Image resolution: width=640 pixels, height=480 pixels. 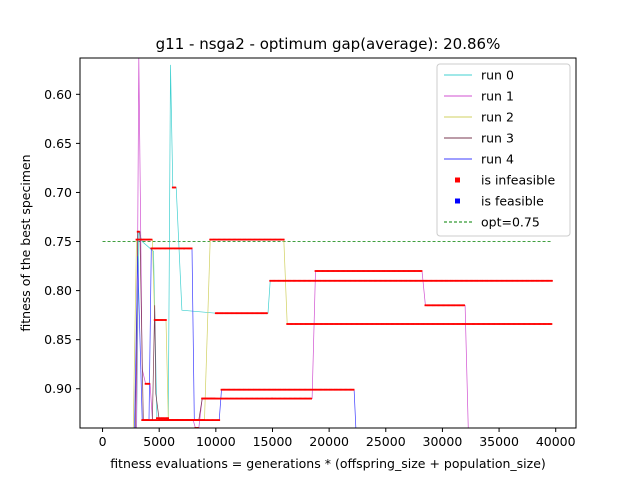 I want to click on legend-label: run 4, so click(x=497, y=159).